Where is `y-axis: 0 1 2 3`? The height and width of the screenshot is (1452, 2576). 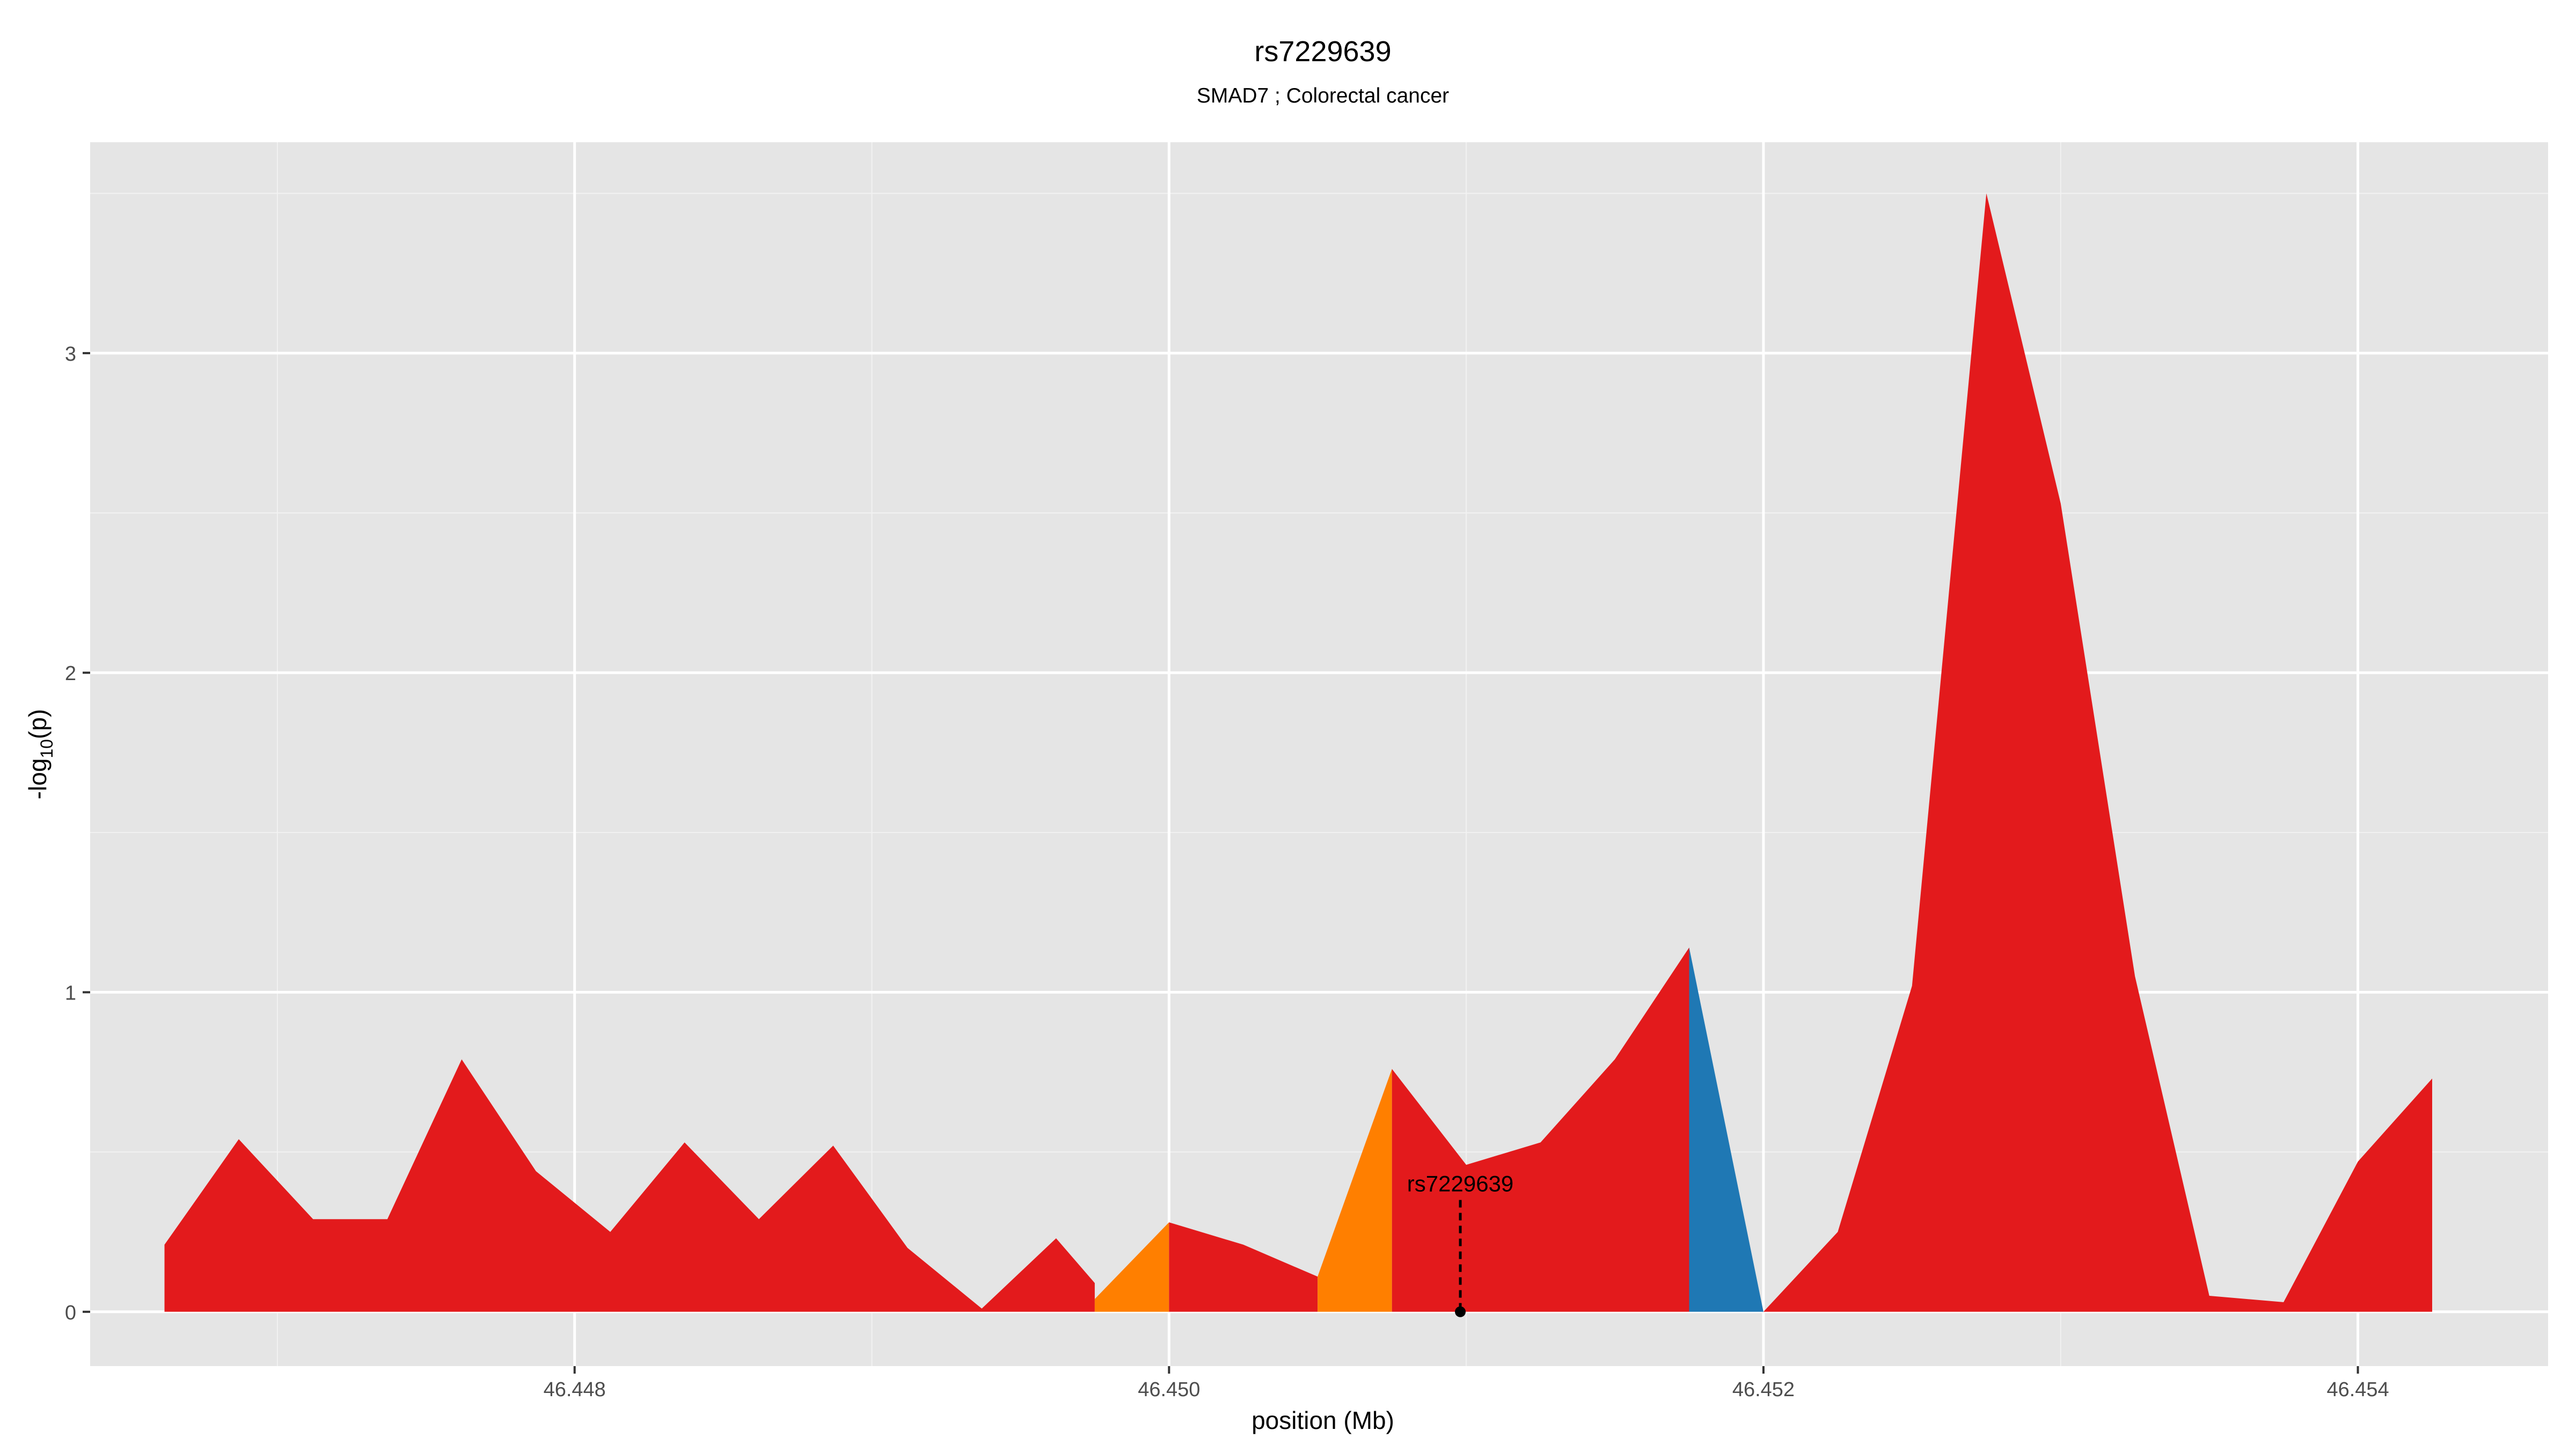
y-axis: 0 1 2 3 is located at coordinates (77, 833).